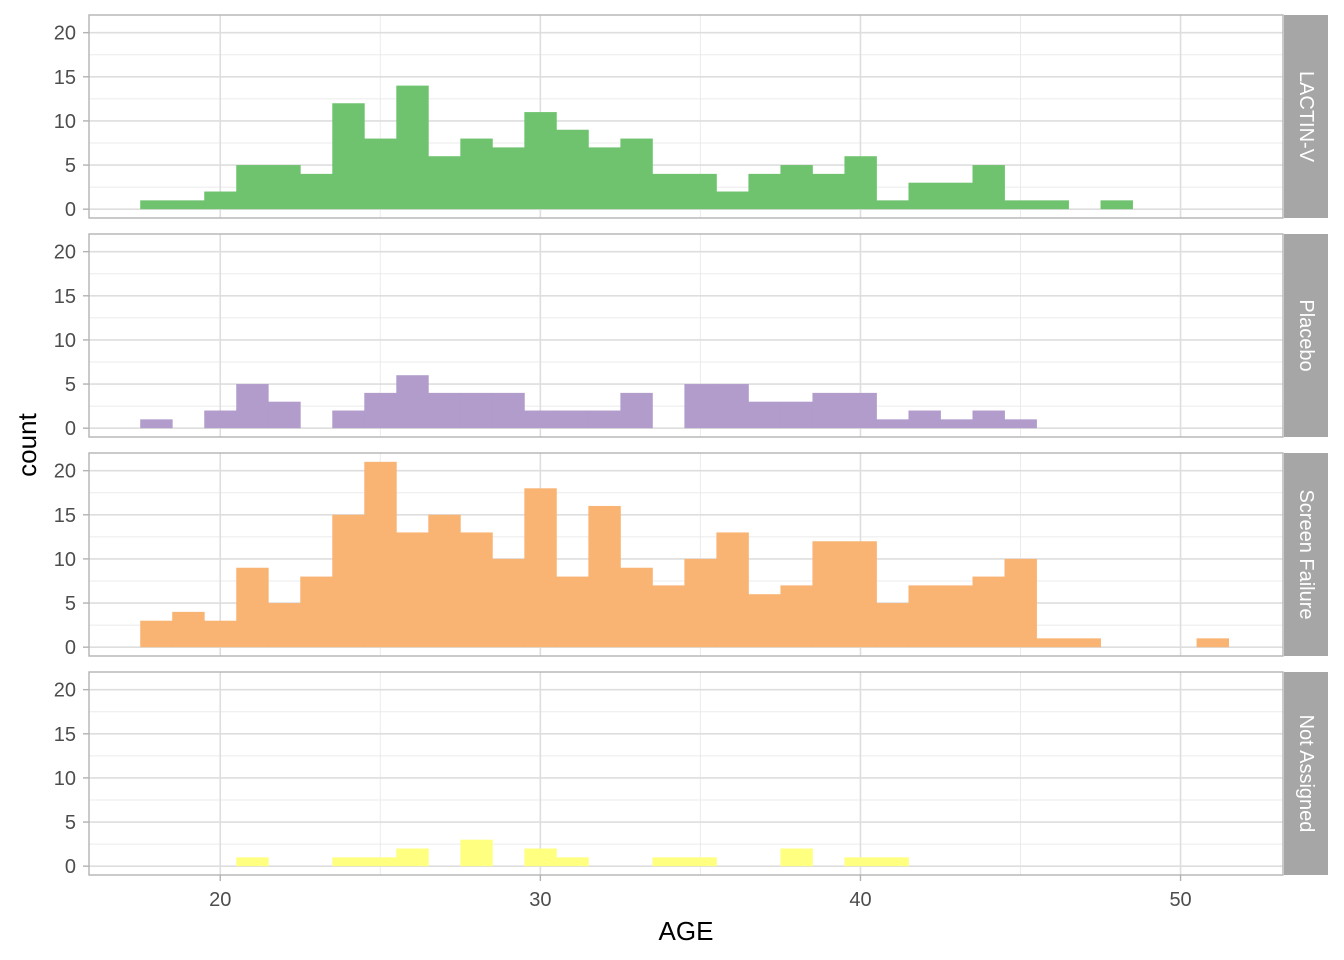 This screenshot has height=960, width=1344. I want to click on x-tick-label: 50, so click(1180, 900).